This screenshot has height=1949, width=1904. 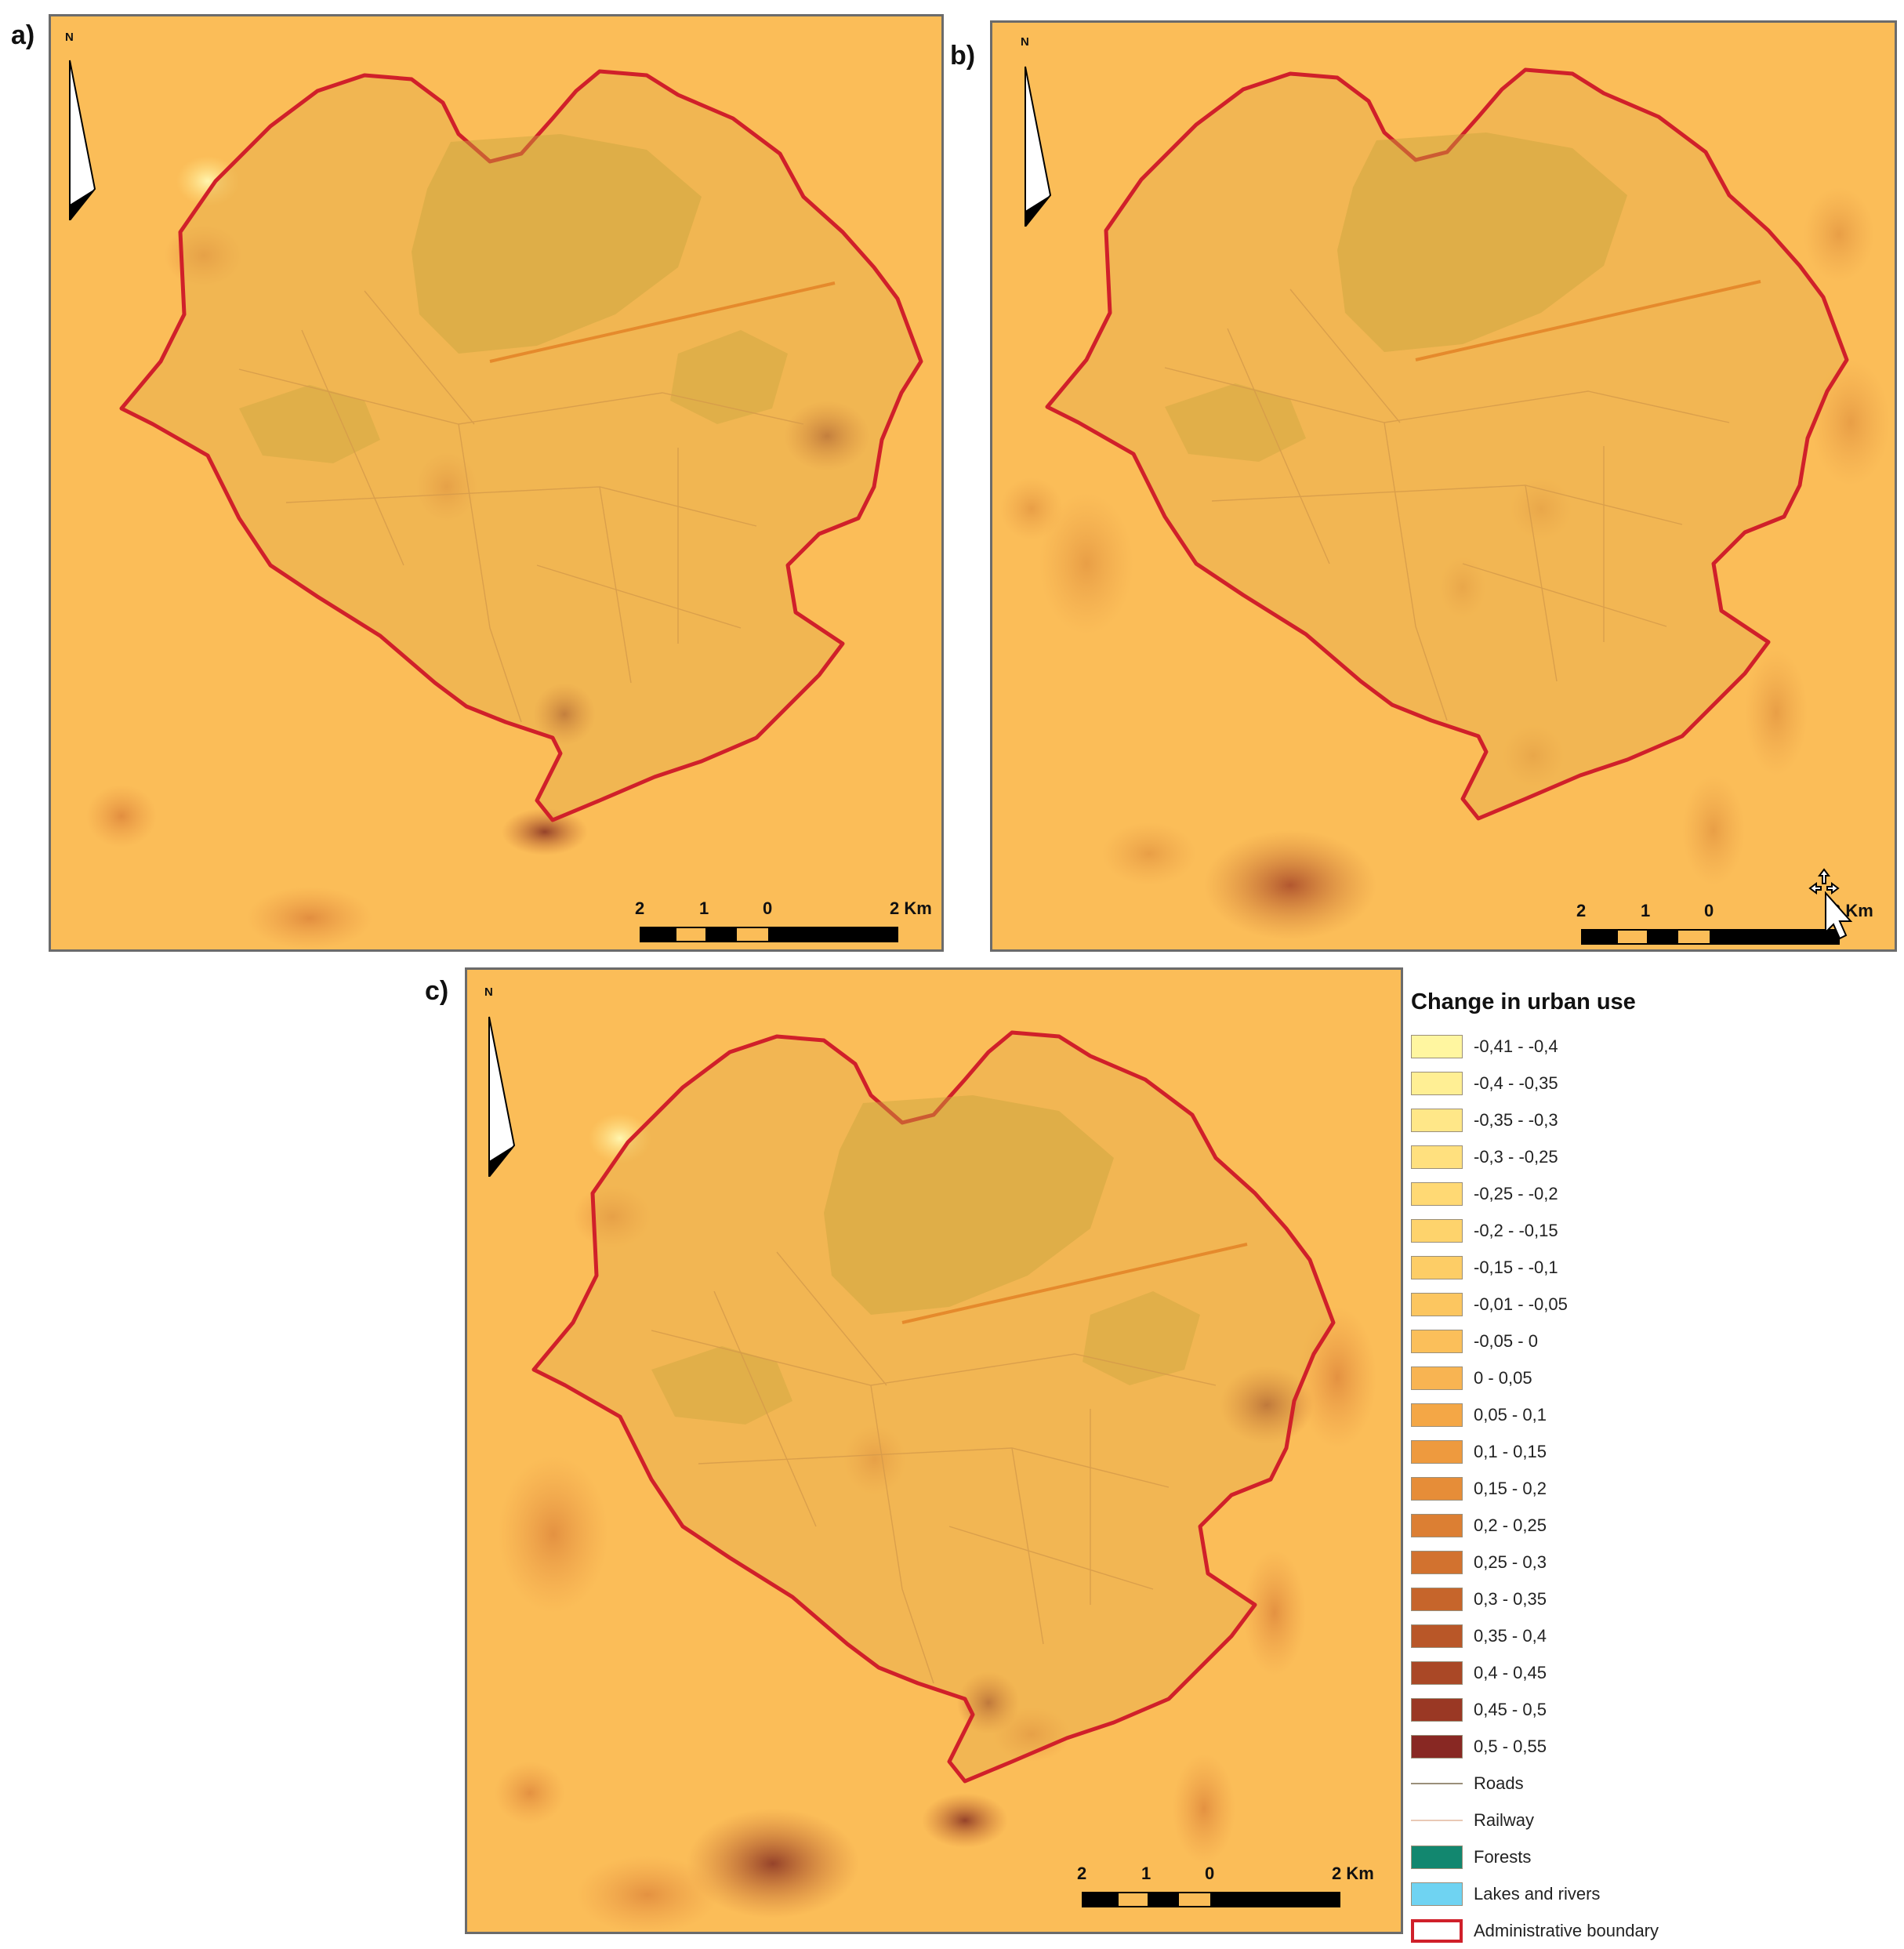 What do you see at coordinates (1025, 42) in the screenshot?
I see `north-label-b: N` at bounding box center [1025, 42].